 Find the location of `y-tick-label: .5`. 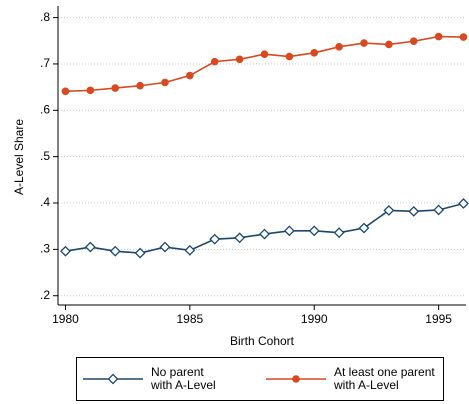

y-tick-label: .5 is located at coordinates (45, 156).